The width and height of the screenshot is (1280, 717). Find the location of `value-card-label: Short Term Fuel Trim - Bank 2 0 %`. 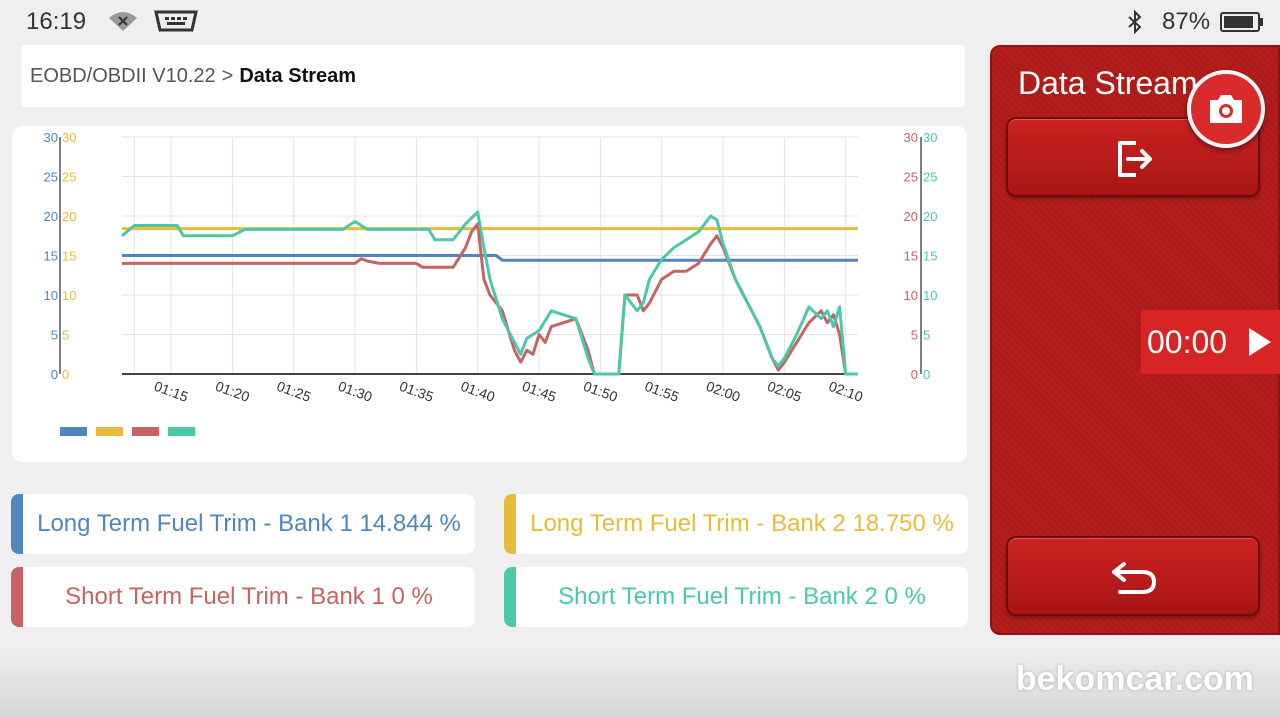

value-card-label: Short Term Fuel Trim - Bank 2 0 % is located at coordinates (742, 596).